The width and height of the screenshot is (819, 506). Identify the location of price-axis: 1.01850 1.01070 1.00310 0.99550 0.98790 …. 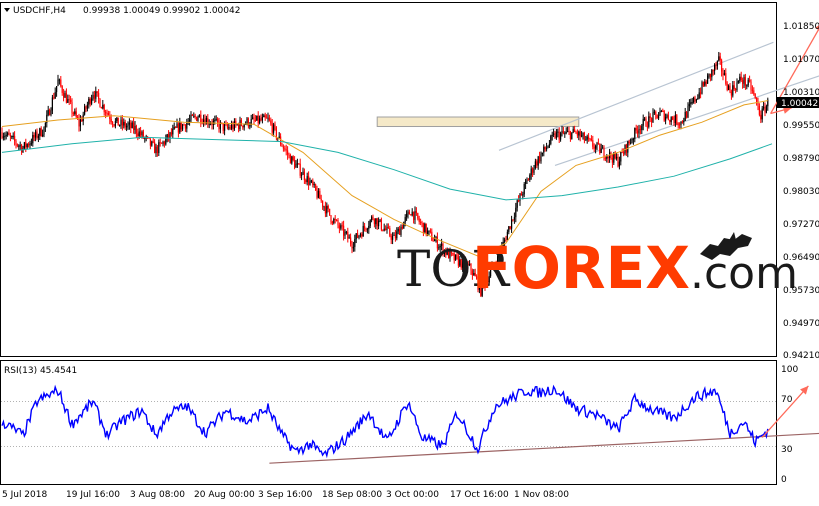
(801, 191).